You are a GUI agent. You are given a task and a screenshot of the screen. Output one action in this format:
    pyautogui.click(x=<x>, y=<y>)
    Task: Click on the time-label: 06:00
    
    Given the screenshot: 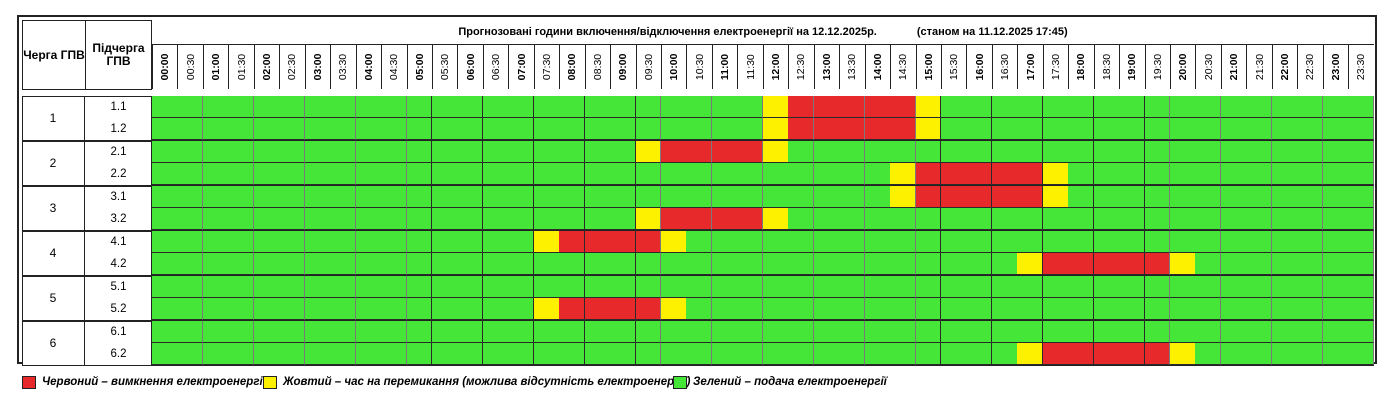 What is the action you would take?
    pyautogui.click(x=469, y=67)
    